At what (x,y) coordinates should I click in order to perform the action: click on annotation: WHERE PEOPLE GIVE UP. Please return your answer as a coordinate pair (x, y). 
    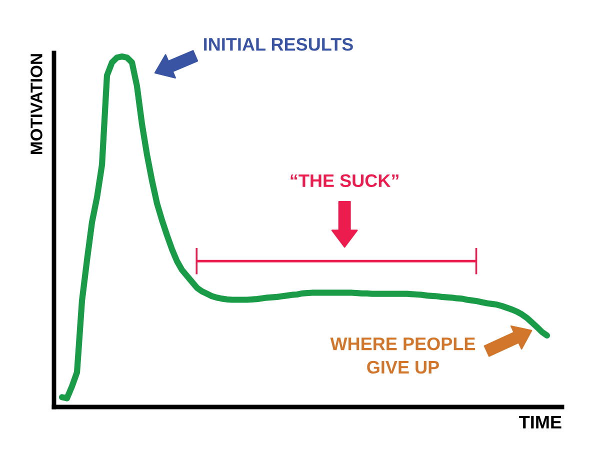
    Looking at the image, I should click on (403, 355).